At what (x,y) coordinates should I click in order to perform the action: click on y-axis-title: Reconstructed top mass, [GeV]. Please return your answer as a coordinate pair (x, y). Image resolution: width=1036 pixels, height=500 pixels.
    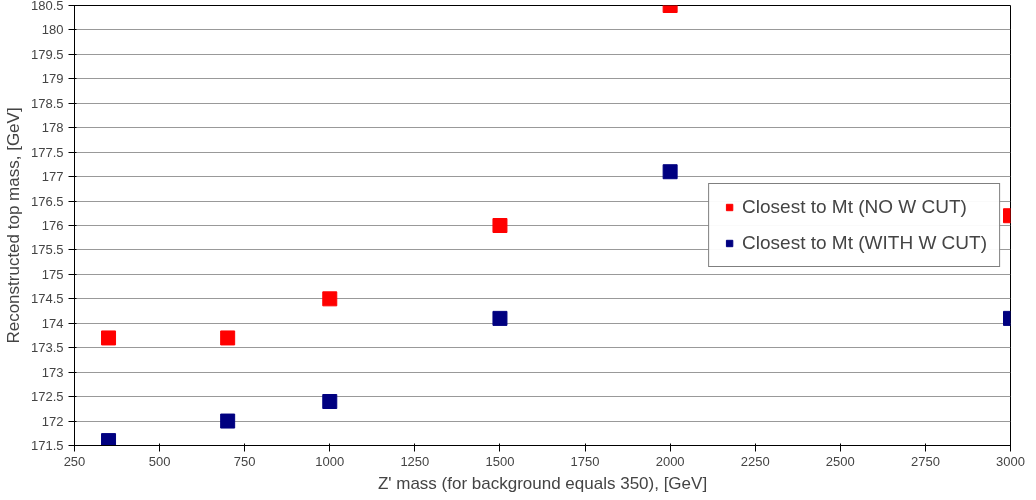
    Looking at the image, I should click on (13, 225).